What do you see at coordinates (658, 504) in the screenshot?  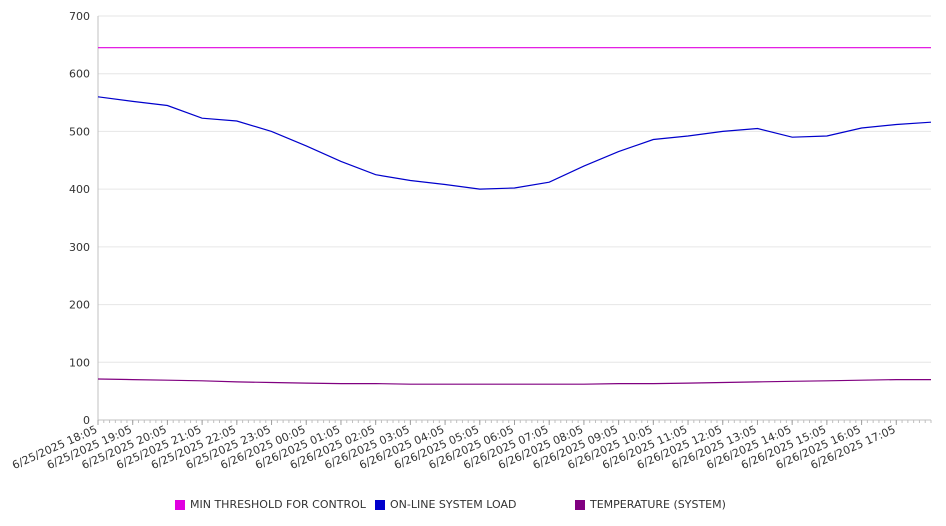 I see `legend-label: TEMPERATURE (SYSTEM)` at bounding box center [658, 504].